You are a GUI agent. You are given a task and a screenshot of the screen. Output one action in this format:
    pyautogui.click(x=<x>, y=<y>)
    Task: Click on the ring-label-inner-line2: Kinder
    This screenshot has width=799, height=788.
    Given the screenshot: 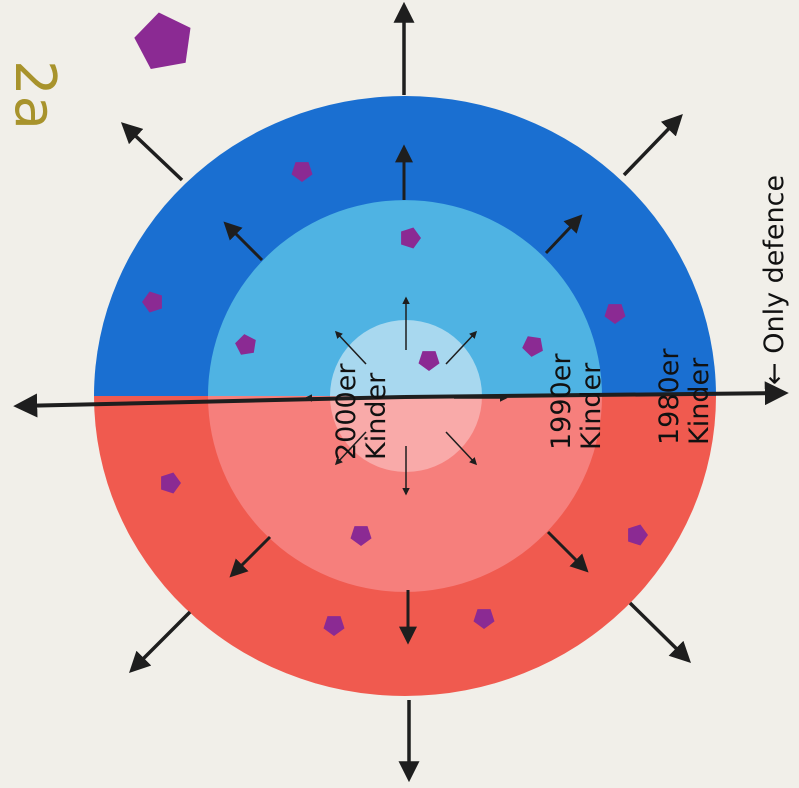 What is the action you would take?
    pyautogui.click(x=376, y=416)
    